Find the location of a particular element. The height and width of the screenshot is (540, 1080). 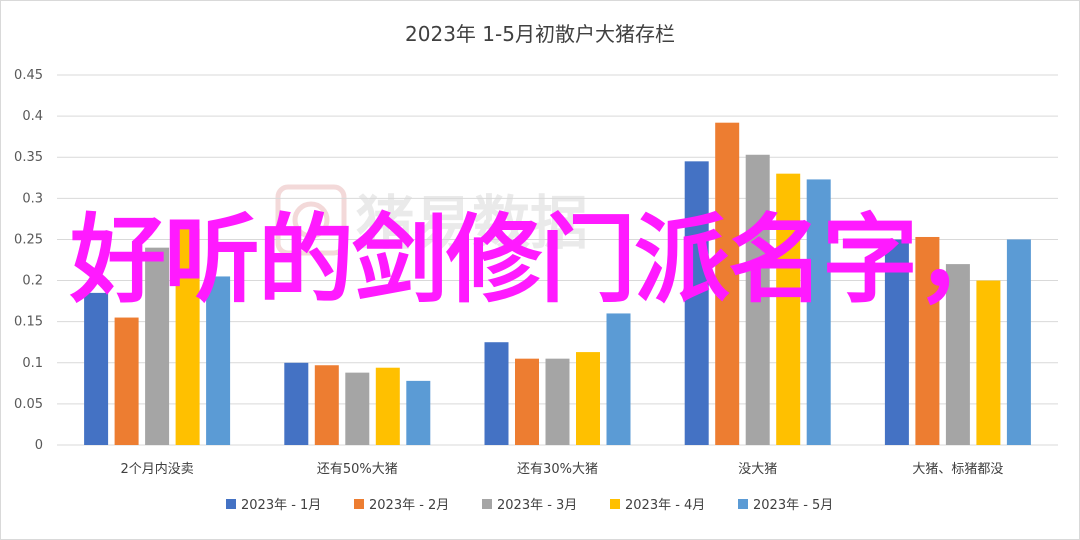

chart-title: 2023年 1-5月初散户大猪存栏 is located at coordinates (540, 34).